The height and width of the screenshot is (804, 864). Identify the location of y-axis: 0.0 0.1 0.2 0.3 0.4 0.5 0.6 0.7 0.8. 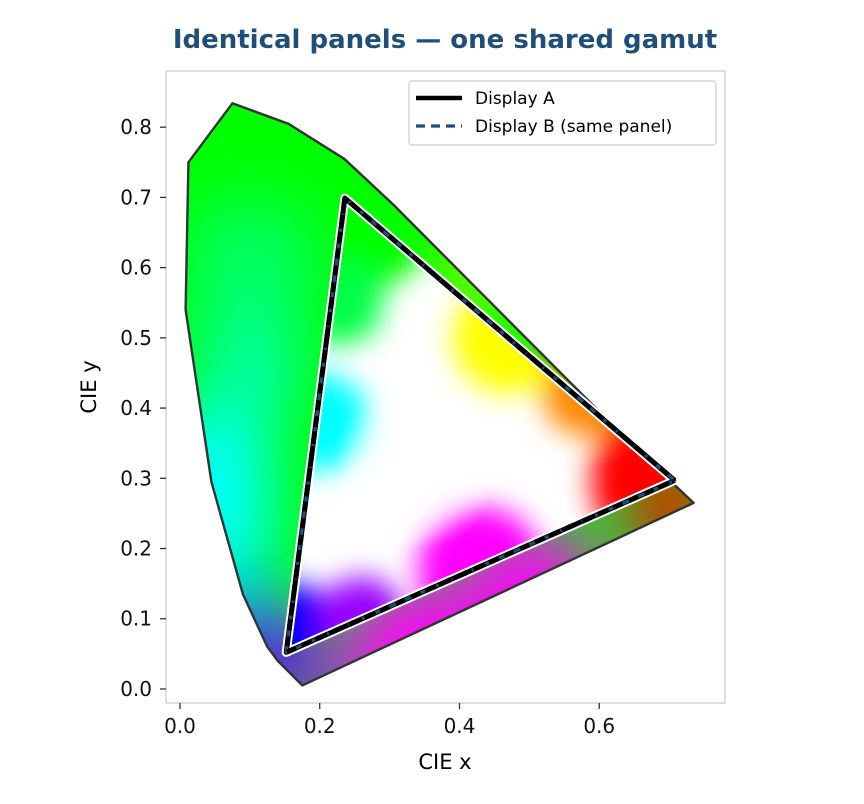
(143, 408).